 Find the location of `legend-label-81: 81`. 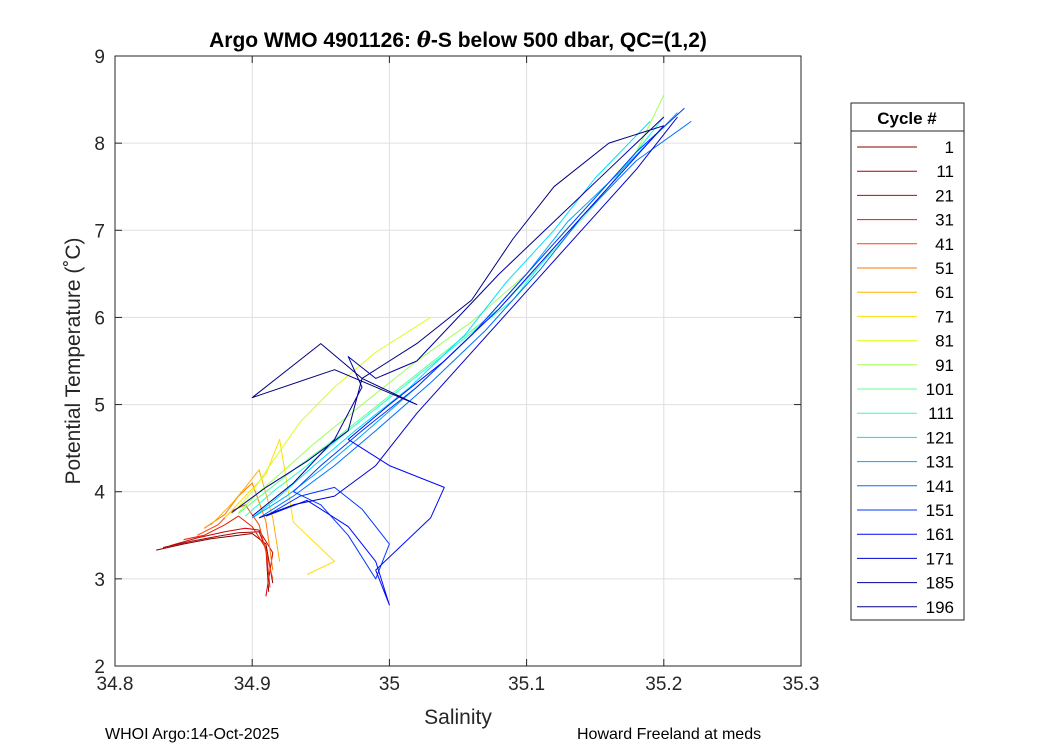

legend-label-81: 81 is located at coordinates (944, 341).